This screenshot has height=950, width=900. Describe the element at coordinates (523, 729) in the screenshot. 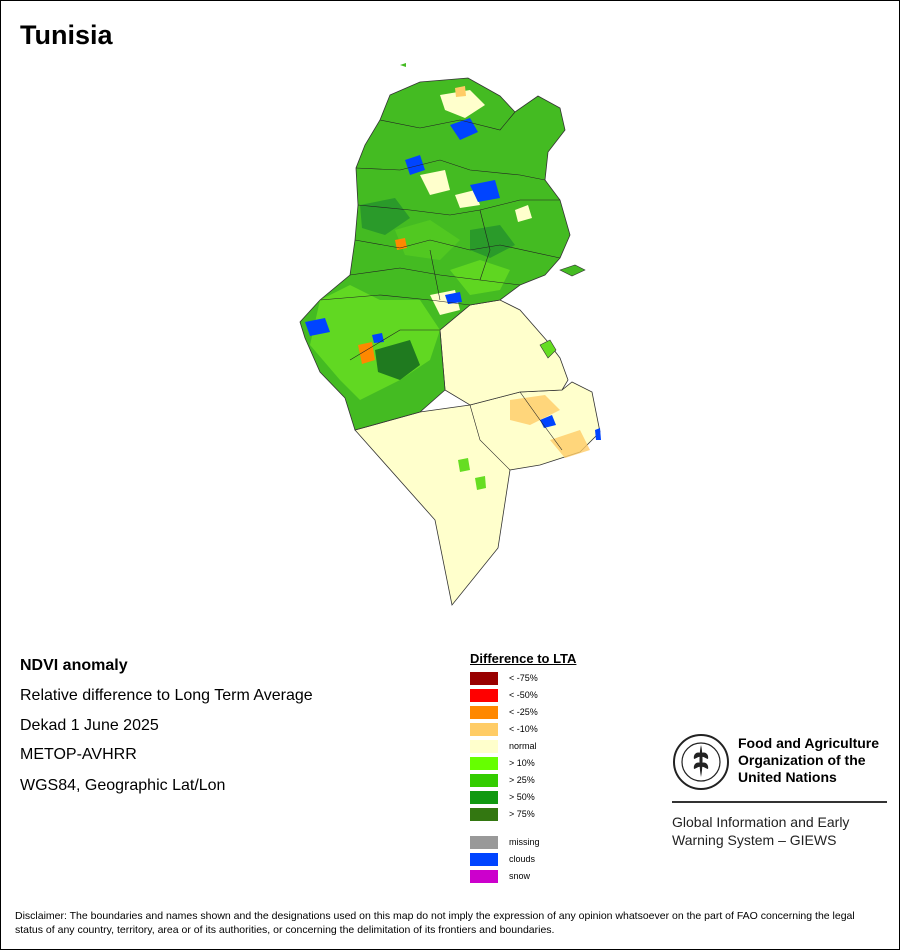

I see `legend-label: < -10%` at that location.